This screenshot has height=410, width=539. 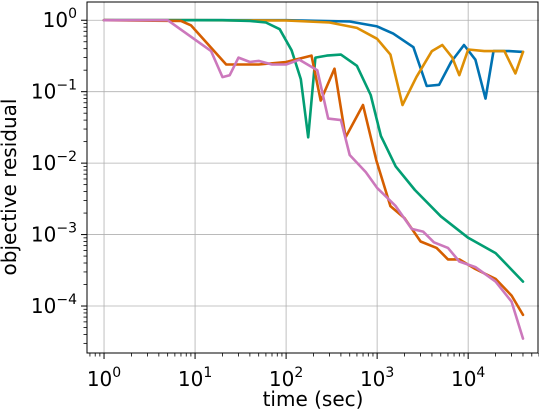 What do you see at coordinates (60, 19) in the screenshot?
I see `y-tick-label: 10⁰` at bounding box center [60, 19].